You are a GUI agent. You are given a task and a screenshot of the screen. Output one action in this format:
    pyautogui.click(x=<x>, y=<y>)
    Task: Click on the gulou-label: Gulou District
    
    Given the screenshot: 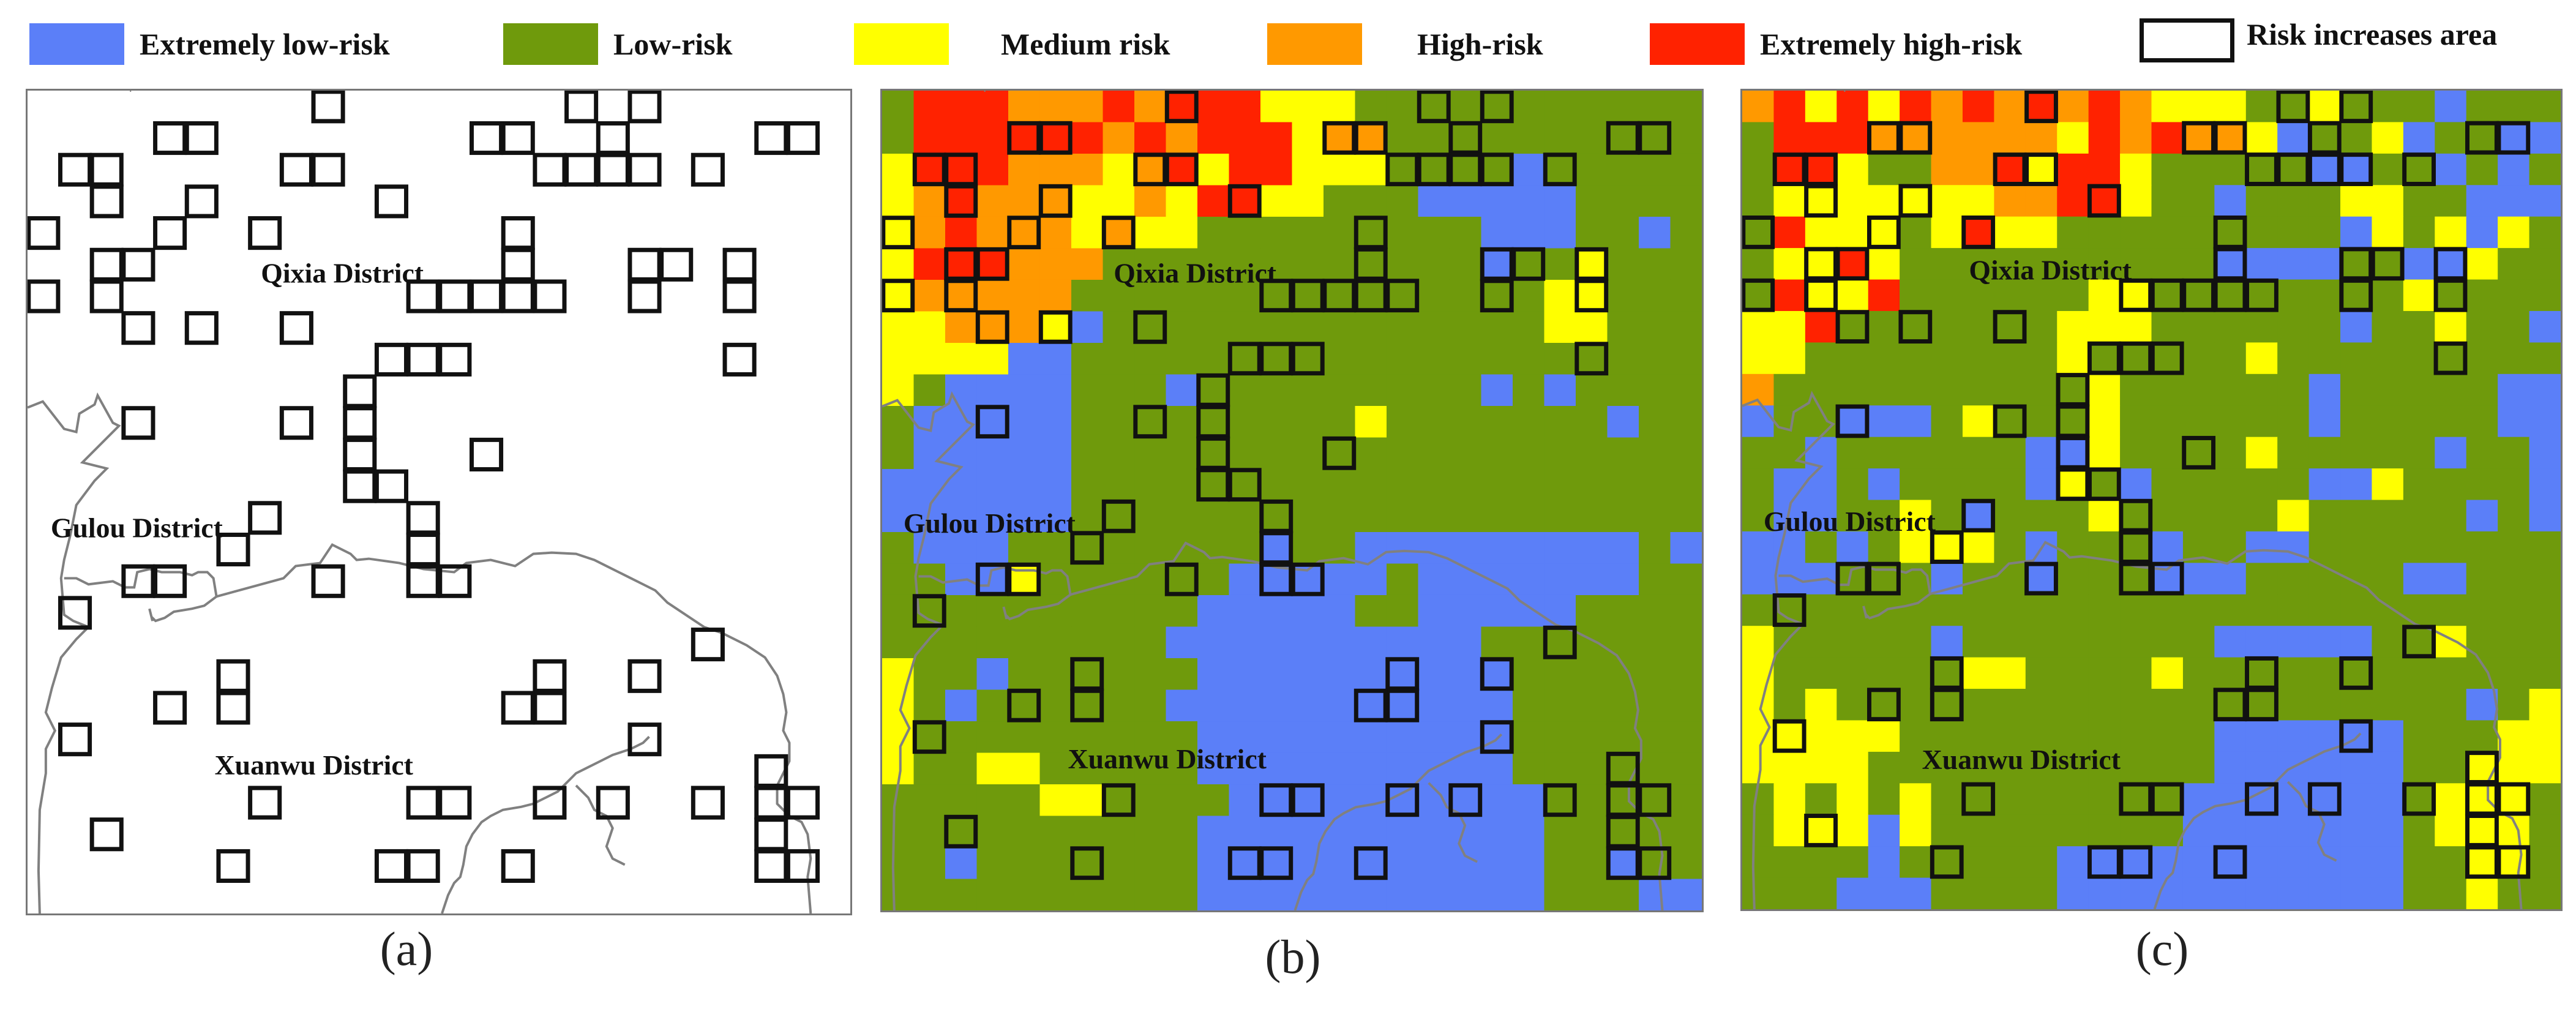 What is the action you would take?
    pyautogui.click(x=990, y=523)
    